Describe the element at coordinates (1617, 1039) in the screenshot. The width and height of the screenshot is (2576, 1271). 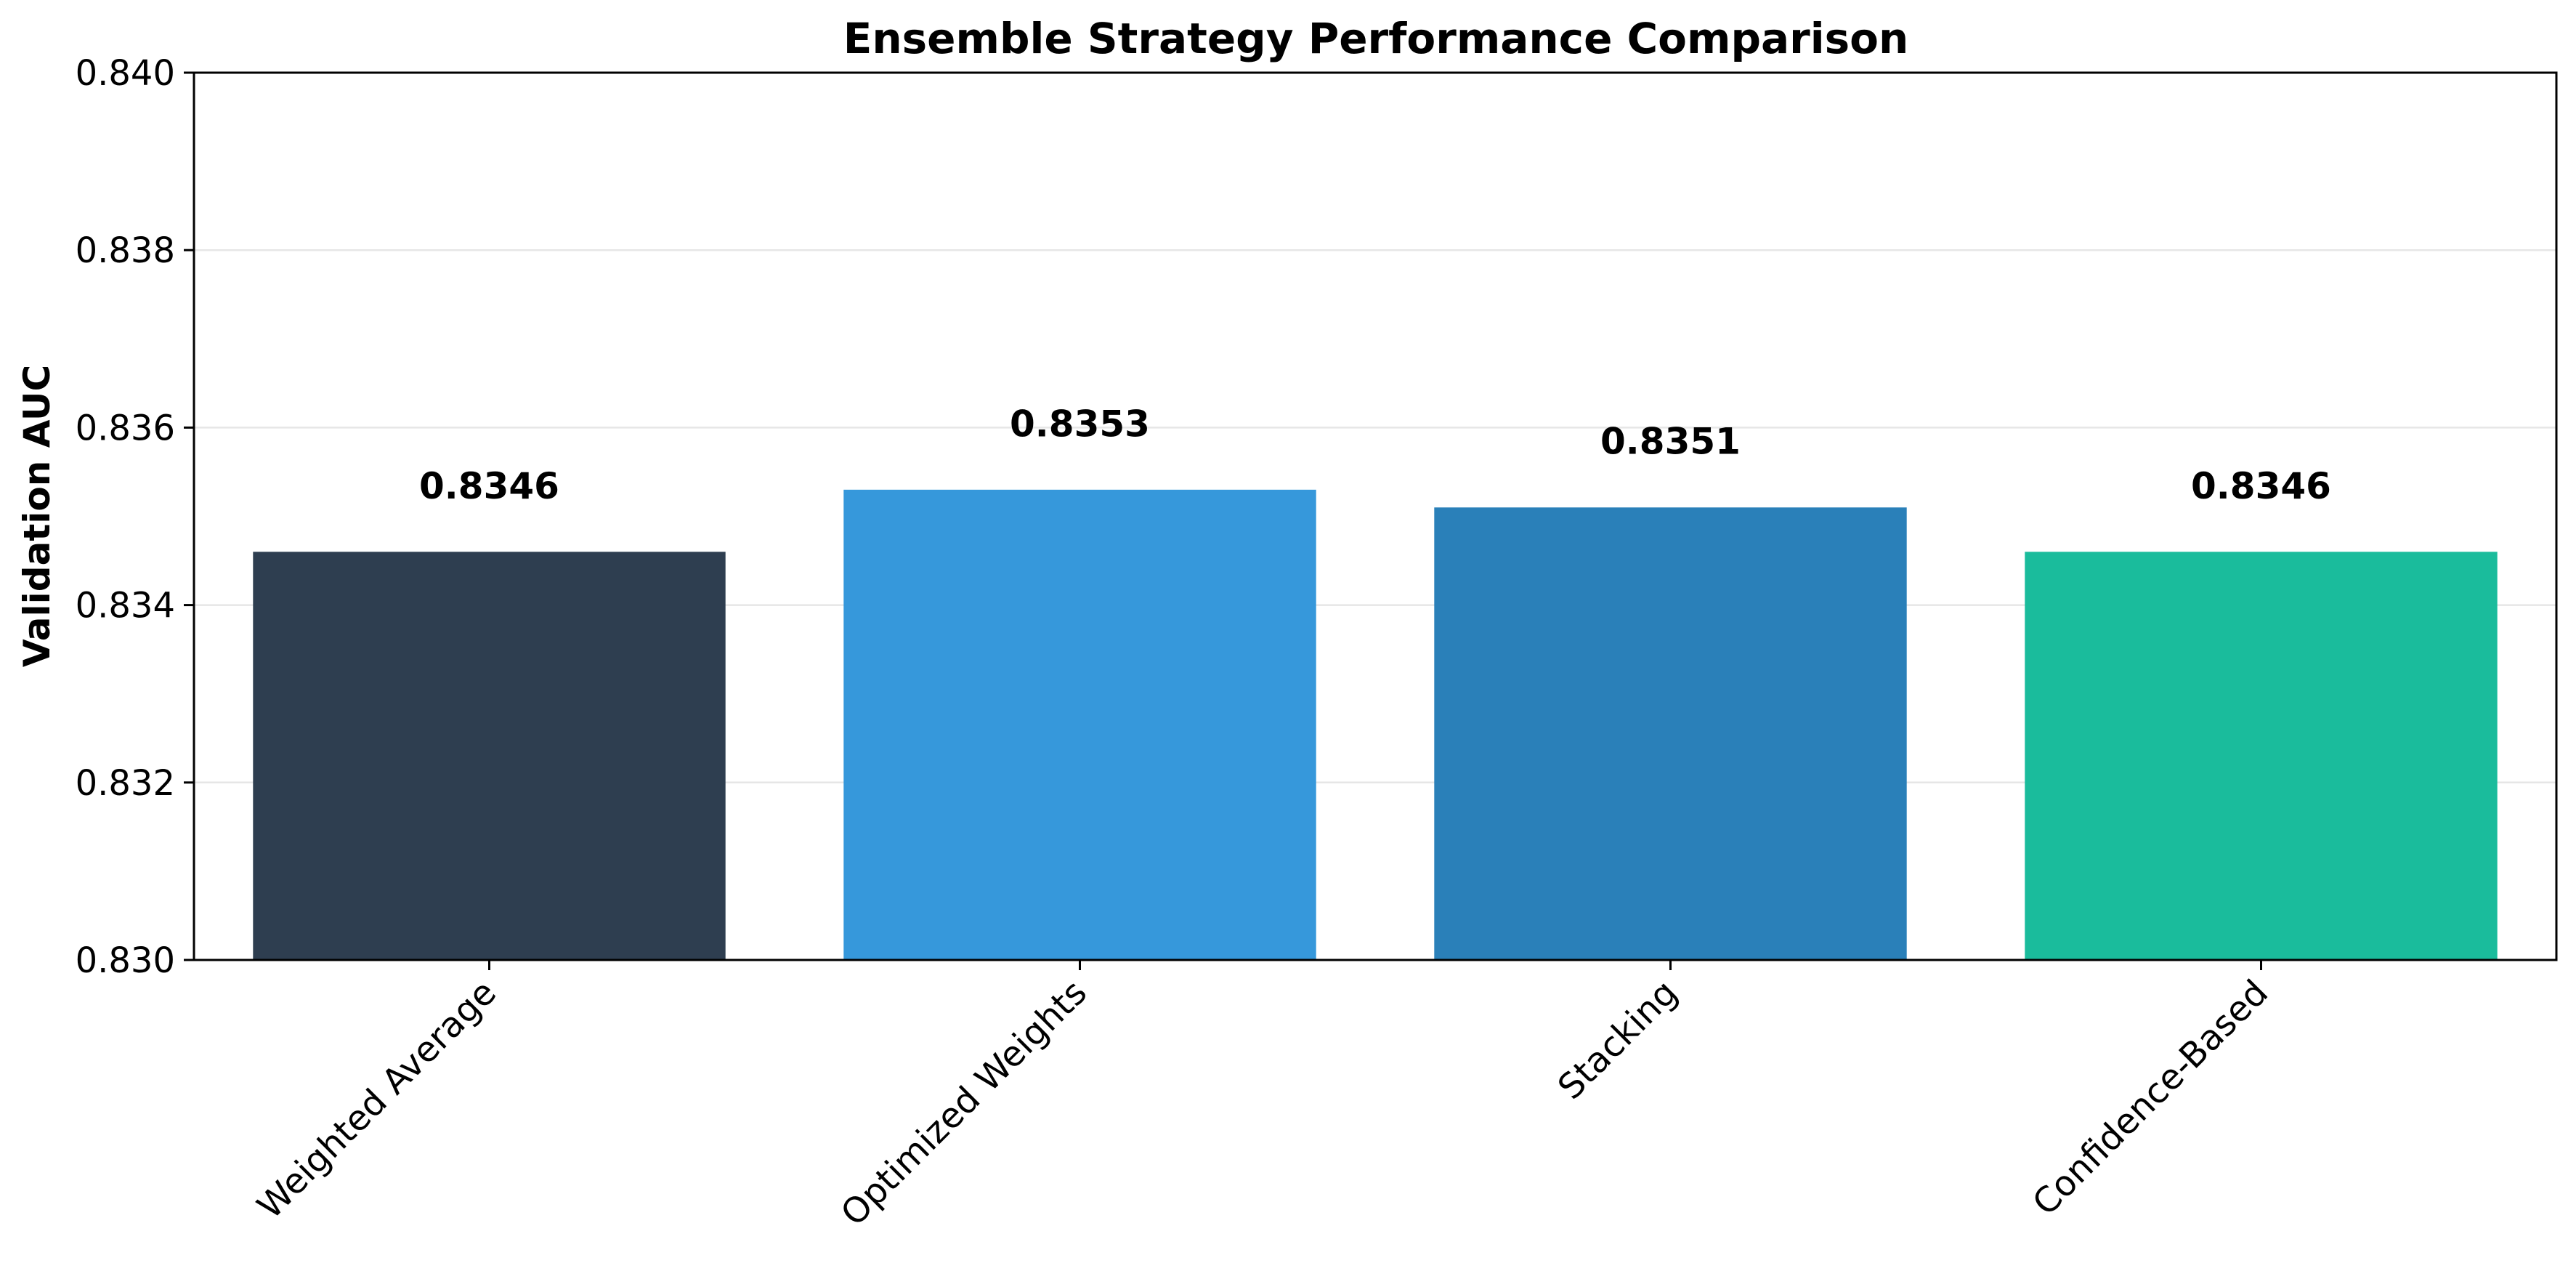
I see `x-tick-label: Stacking` at that location.